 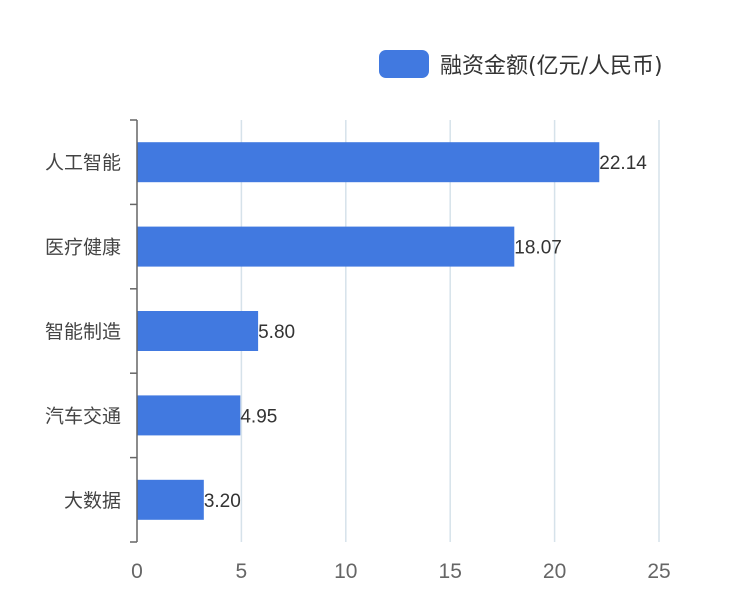 I want to click on x-tick-label: 5, so click(x=242, y=571).